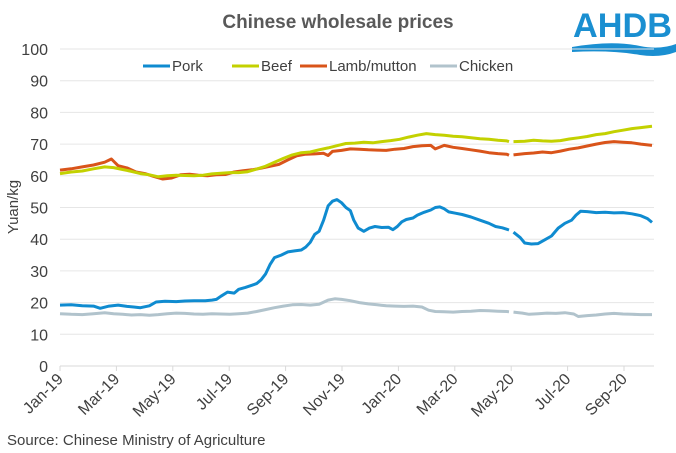 The image size is (676, 453). I want to click on chart-title: Chinese wholesale prices, so click(337, 22).